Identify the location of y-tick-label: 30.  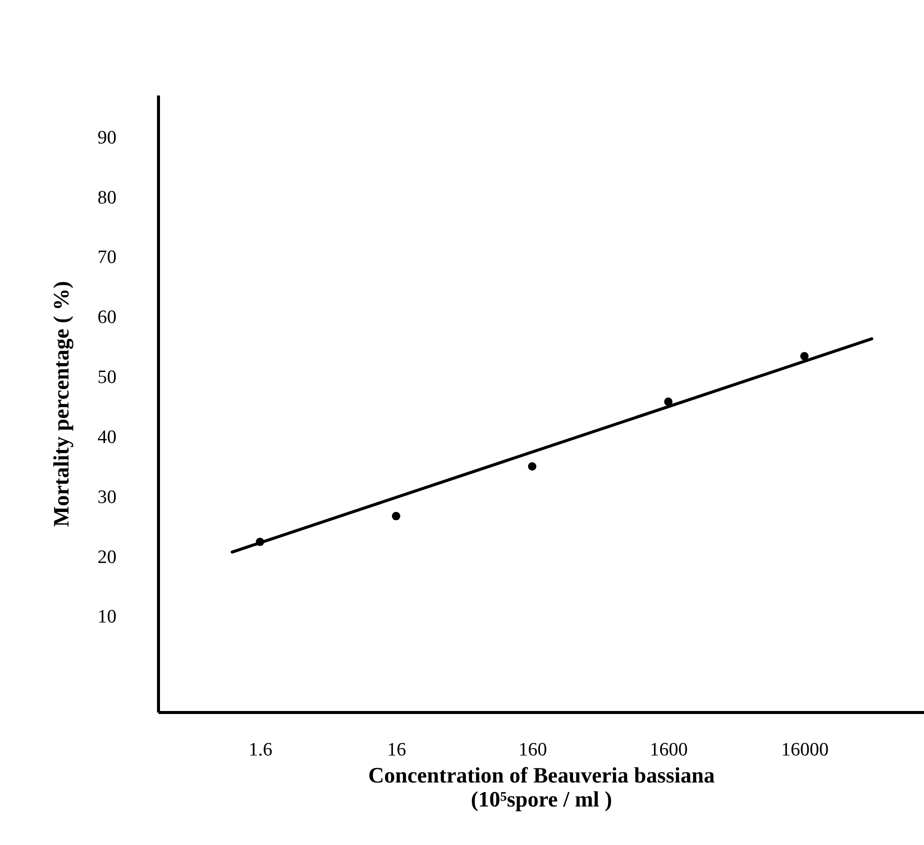
(107, 497).